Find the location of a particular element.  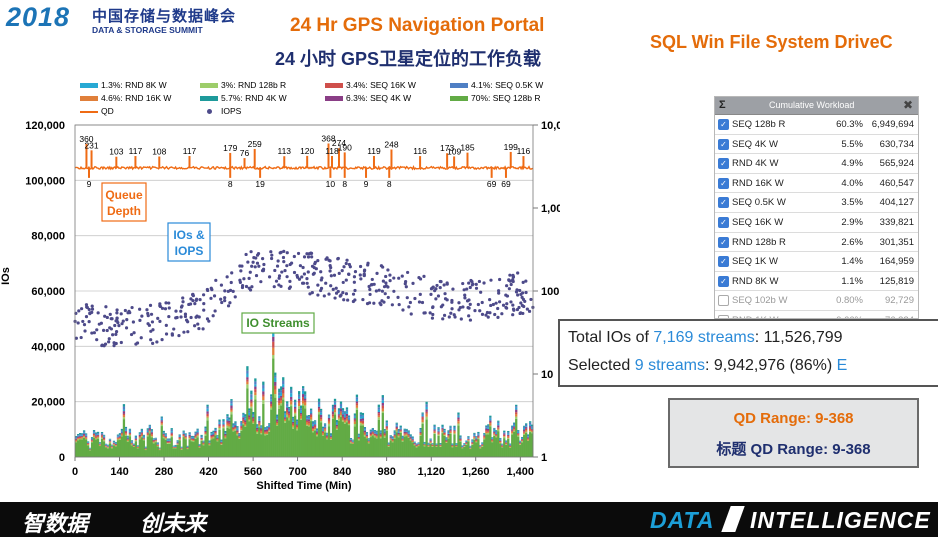

sigma-icon: Σ is located at coordinates (722, 105).